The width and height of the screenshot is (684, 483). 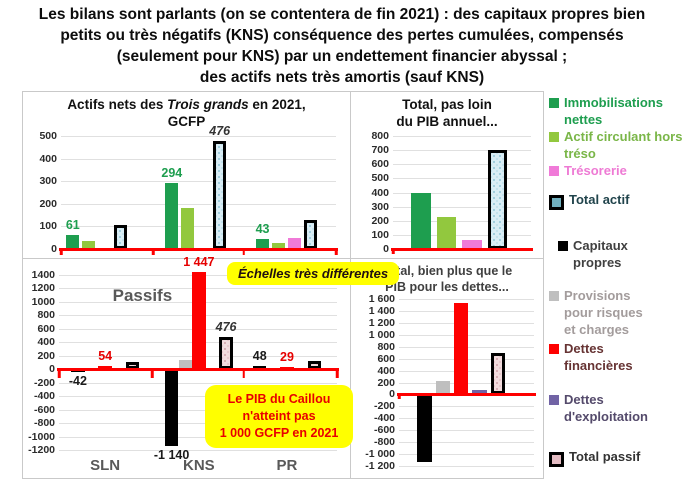 I want to click on category-label-pr: PR, so click(x=287, y=465).